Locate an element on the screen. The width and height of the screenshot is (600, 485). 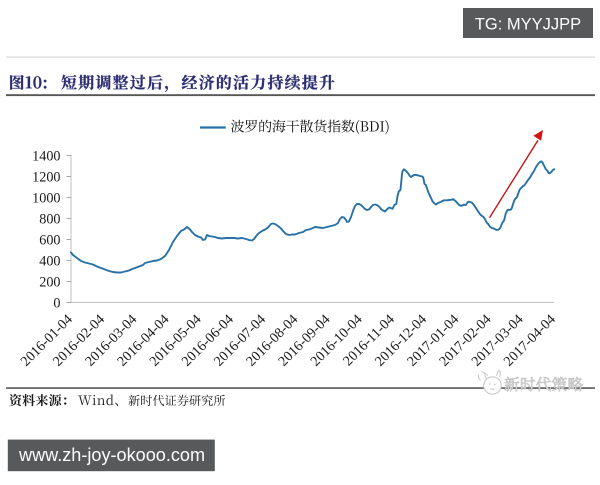
svg-text: www.zh-joy-okooo.com is located at coordinates (111, 455).